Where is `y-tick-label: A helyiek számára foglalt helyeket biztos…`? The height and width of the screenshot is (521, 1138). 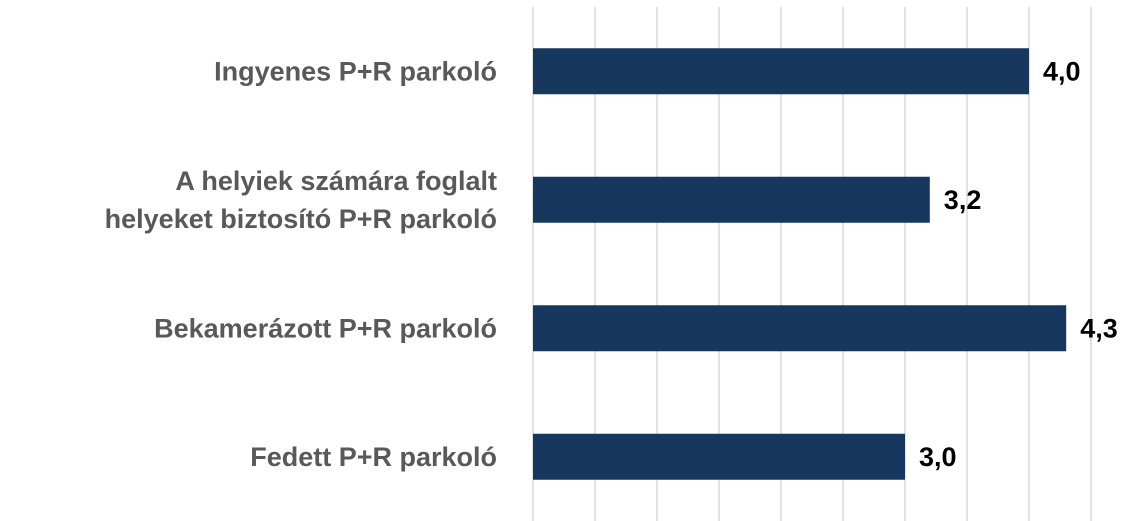 y-tick-label: A helyiek számára foglalt helyeket biztos… is located at coordinates (301, 200).